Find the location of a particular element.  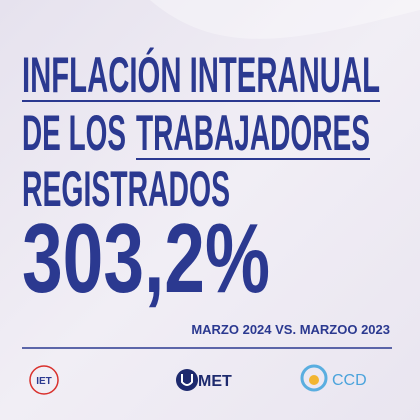

headline-line: INFLACIÓN INTERANUAL is located at coordinates (201, 75).